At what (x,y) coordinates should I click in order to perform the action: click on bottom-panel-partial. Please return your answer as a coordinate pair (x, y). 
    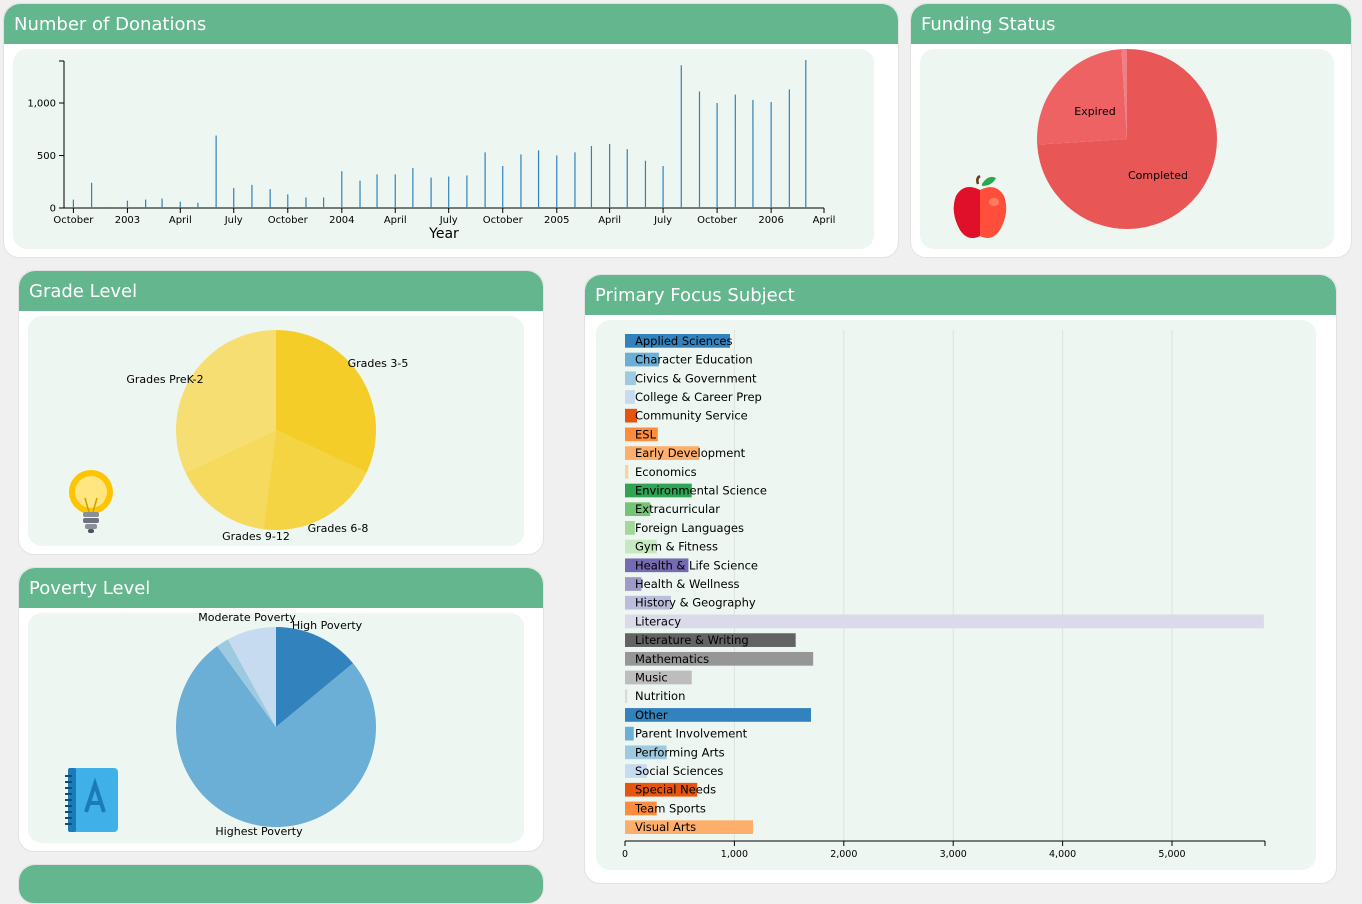
    Looking at the image, I should click on (281, 884).